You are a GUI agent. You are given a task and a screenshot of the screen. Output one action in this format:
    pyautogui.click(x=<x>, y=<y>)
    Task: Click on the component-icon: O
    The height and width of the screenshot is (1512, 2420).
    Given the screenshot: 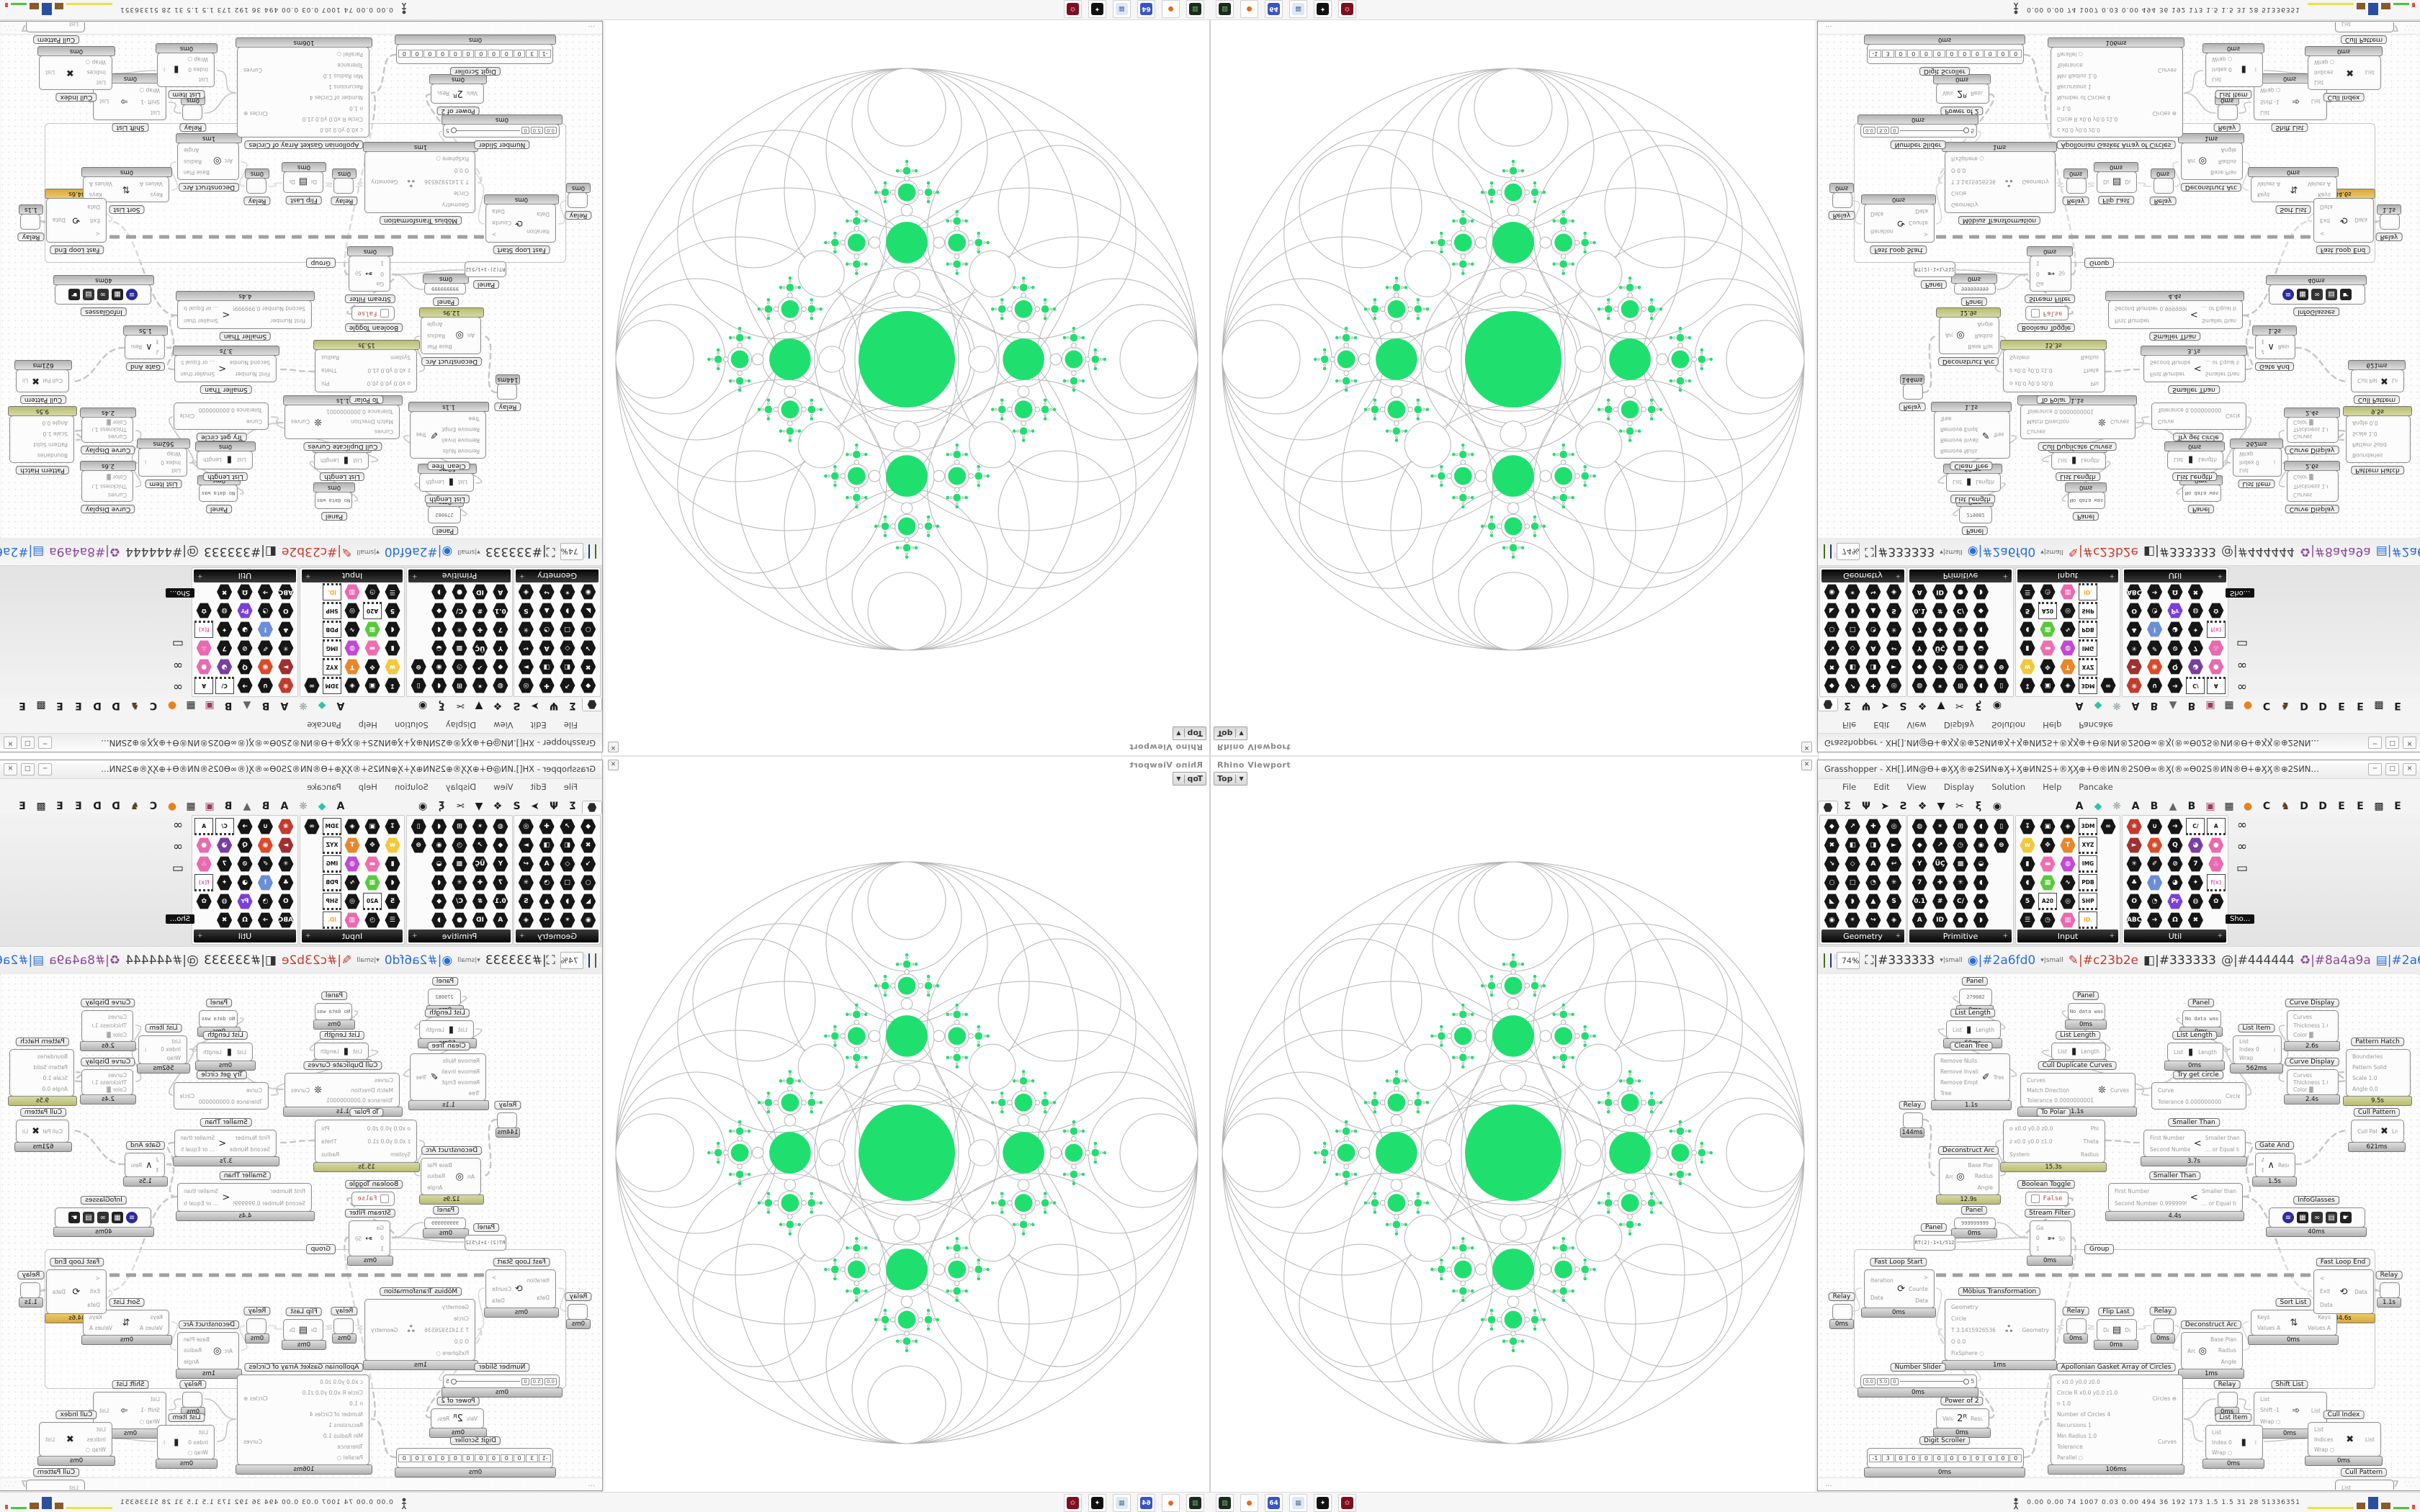 What is the action you would take?
    pyautogui.click(x=2134, y=610)
    